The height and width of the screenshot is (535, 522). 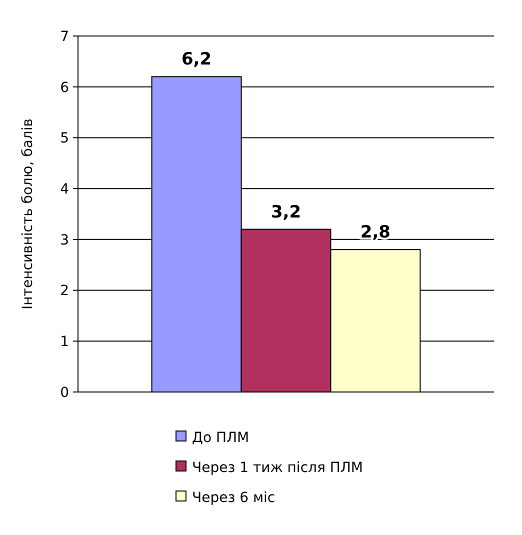 What do you see at coordinates (221, 438) in the screenshot?
I see `legend-label: До ПЛМ` at bounding box center [221, 438].